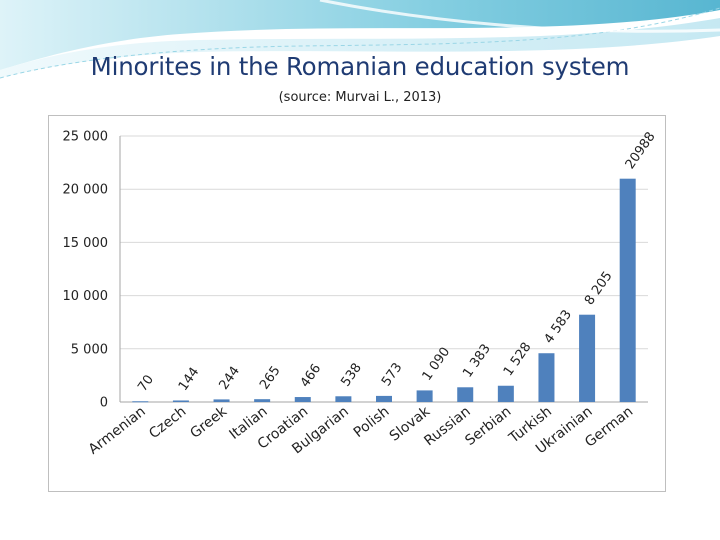 The image size is (720, 540). What do you see at coordinates (384, 398) in the screenshot?
I see `bar-polish` at bounding box center [384, 398].